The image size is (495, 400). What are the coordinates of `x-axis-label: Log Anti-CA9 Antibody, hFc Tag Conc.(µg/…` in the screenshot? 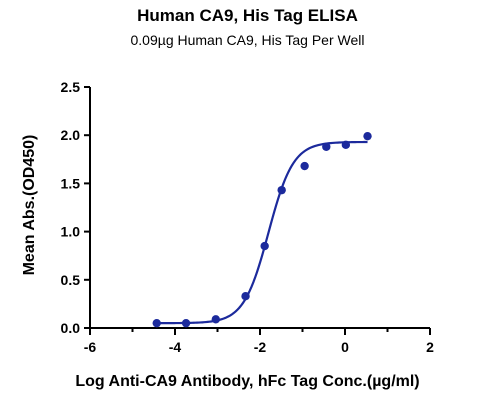 It's located at (247, 381).